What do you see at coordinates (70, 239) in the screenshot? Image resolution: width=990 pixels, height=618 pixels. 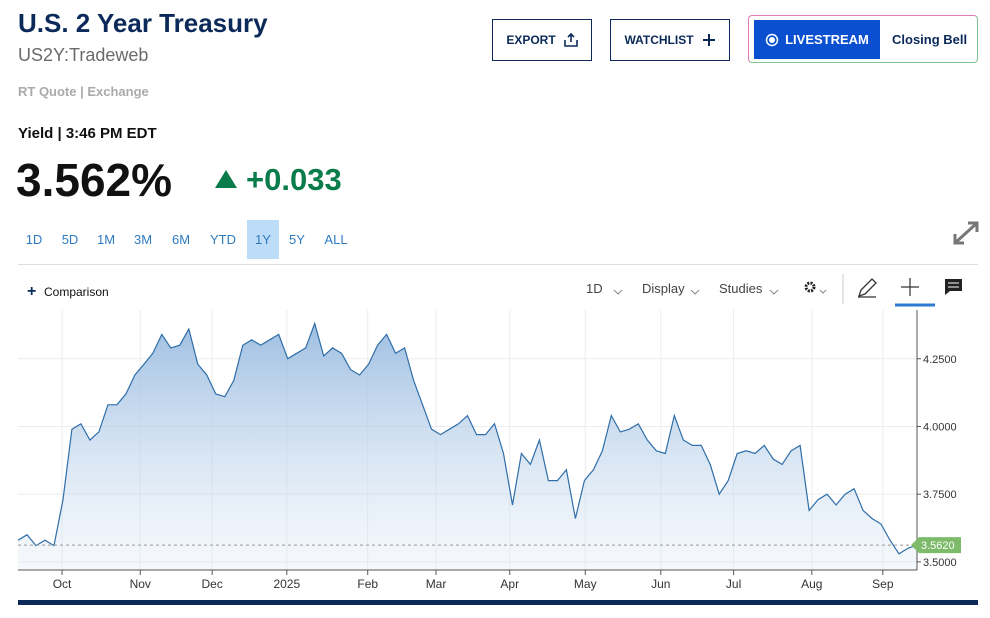 I see `range-tab: 5D` at bounding box center [70, 239].